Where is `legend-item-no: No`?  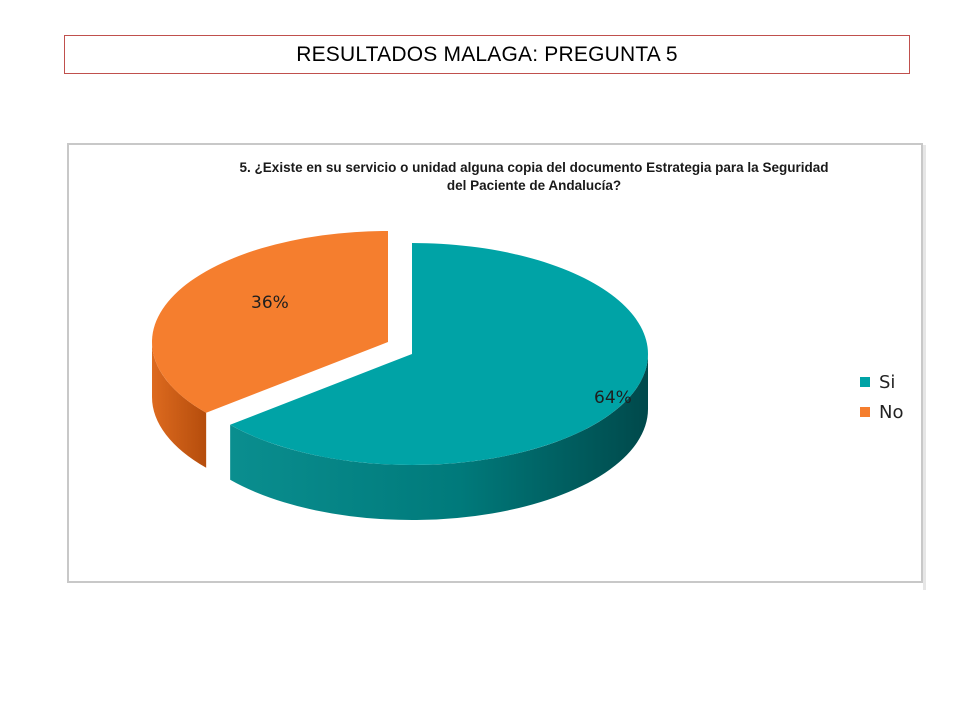 legend-item-no: No is located at coordinates (881, 412).